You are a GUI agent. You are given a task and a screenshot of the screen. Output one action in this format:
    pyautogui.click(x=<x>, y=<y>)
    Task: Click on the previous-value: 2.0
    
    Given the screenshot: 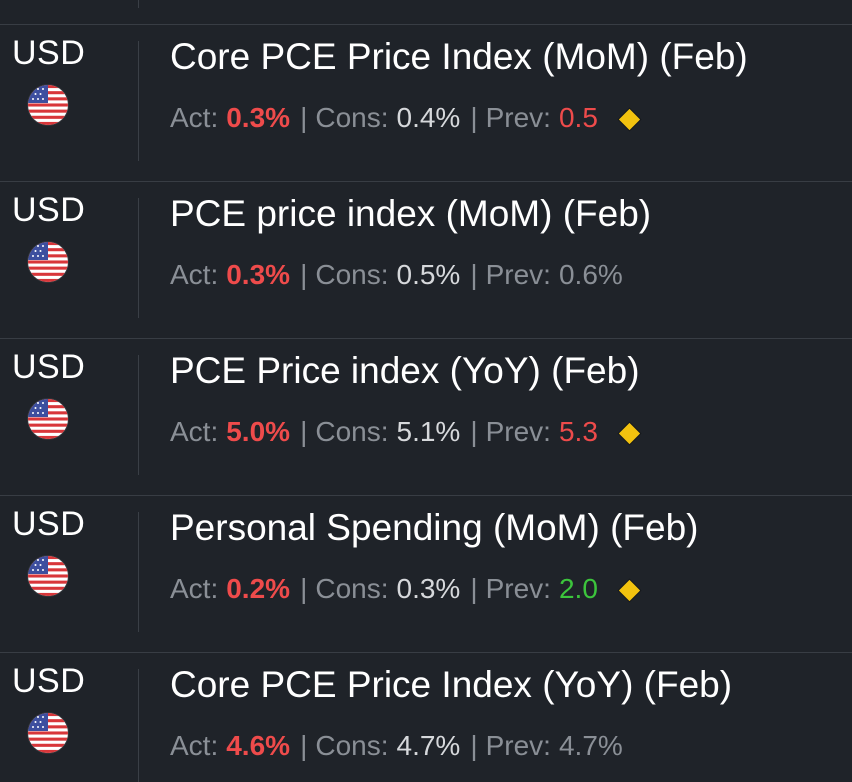 What is the action you would take?
    pyautogui.click(x=578, y=588)
    